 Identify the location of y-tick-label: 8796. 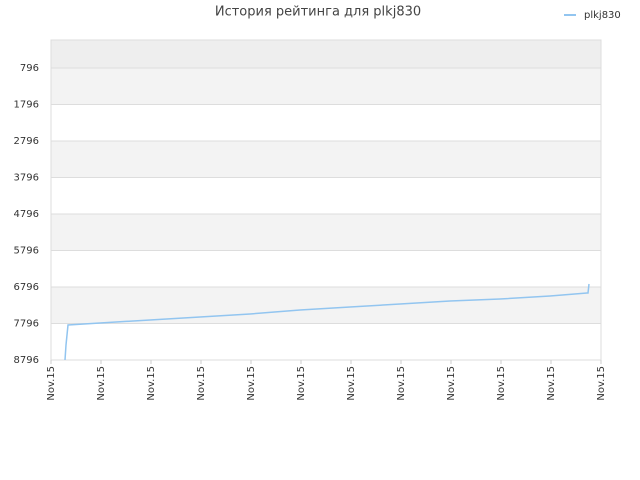
(26, 360).